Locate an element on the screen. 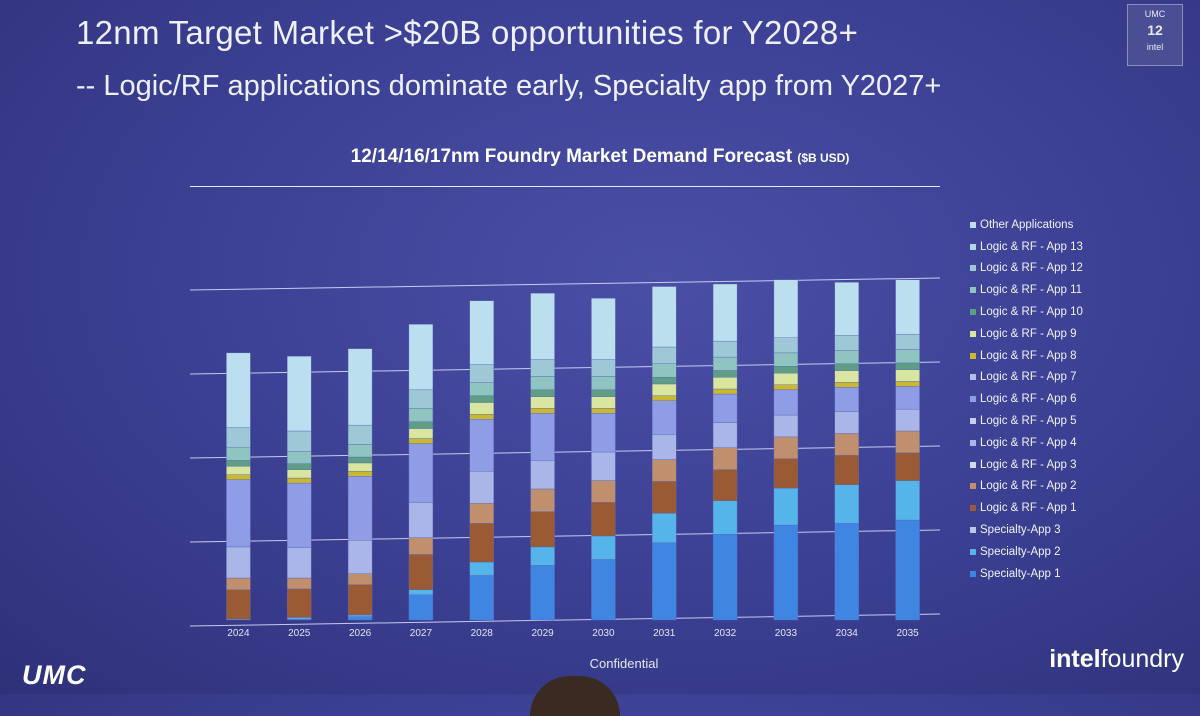 This screenshot has width=1200, height=716. chart-title-unit: ($B USD) is located at coordinates (823, 158).